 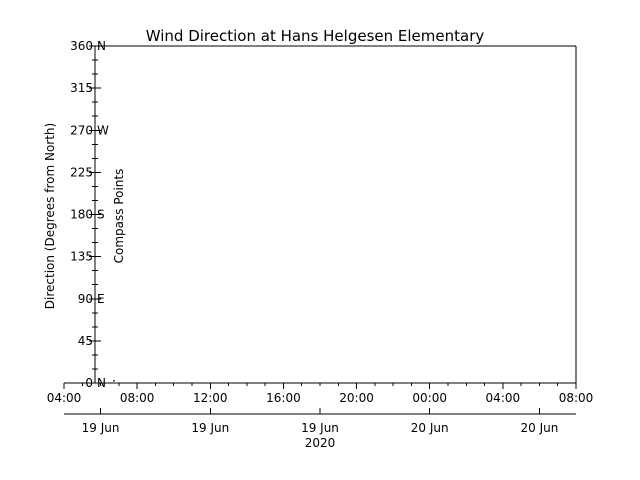 What do you see at coordinates (89, 383) in the screenshot?
I see `y-tick-label: 0` at bounding box center [89, 383].